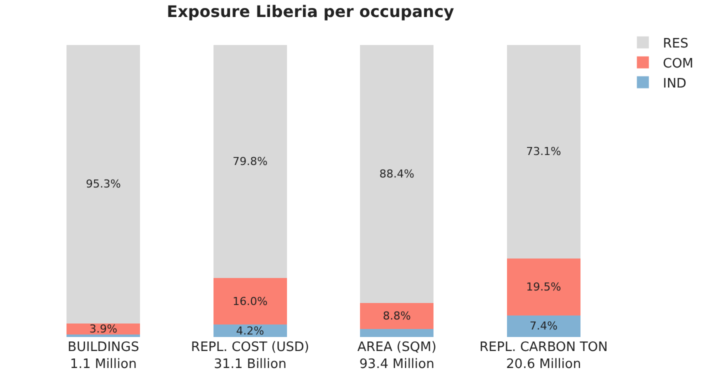  I want to click on data-label: 4.2%, so click(250, 331).